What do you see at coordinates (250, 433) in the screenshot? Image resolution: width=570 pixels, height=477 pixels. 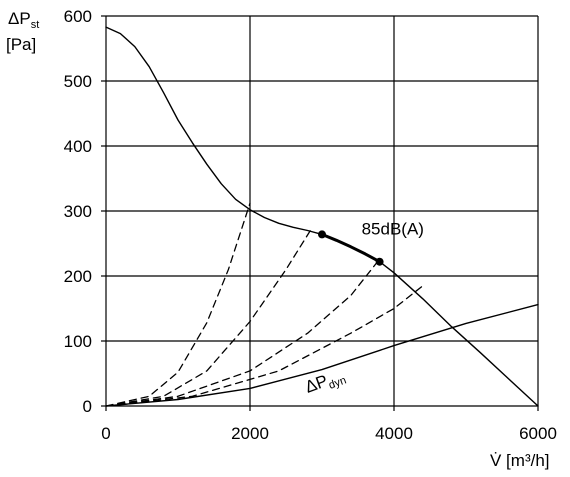 I see `x-tick-label: 2000` at bounding box center [250, 433].